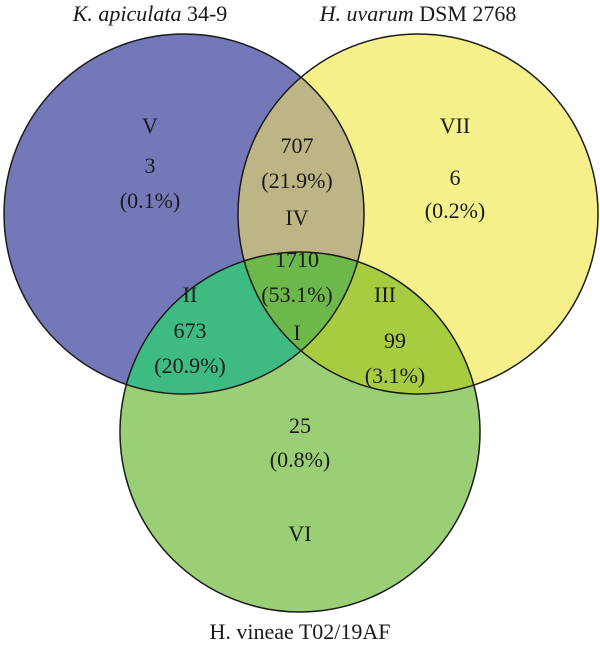 This screenshot has width=600, height=652. I want to click on region-name: VII, so click(455, 125).